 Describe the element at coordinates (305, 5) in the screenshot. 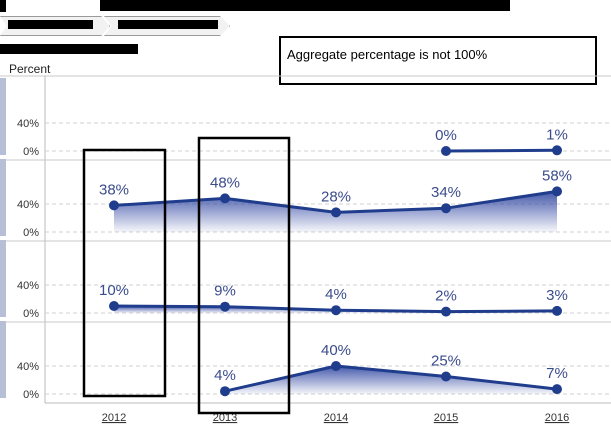

I see `redacted-title` at that location.